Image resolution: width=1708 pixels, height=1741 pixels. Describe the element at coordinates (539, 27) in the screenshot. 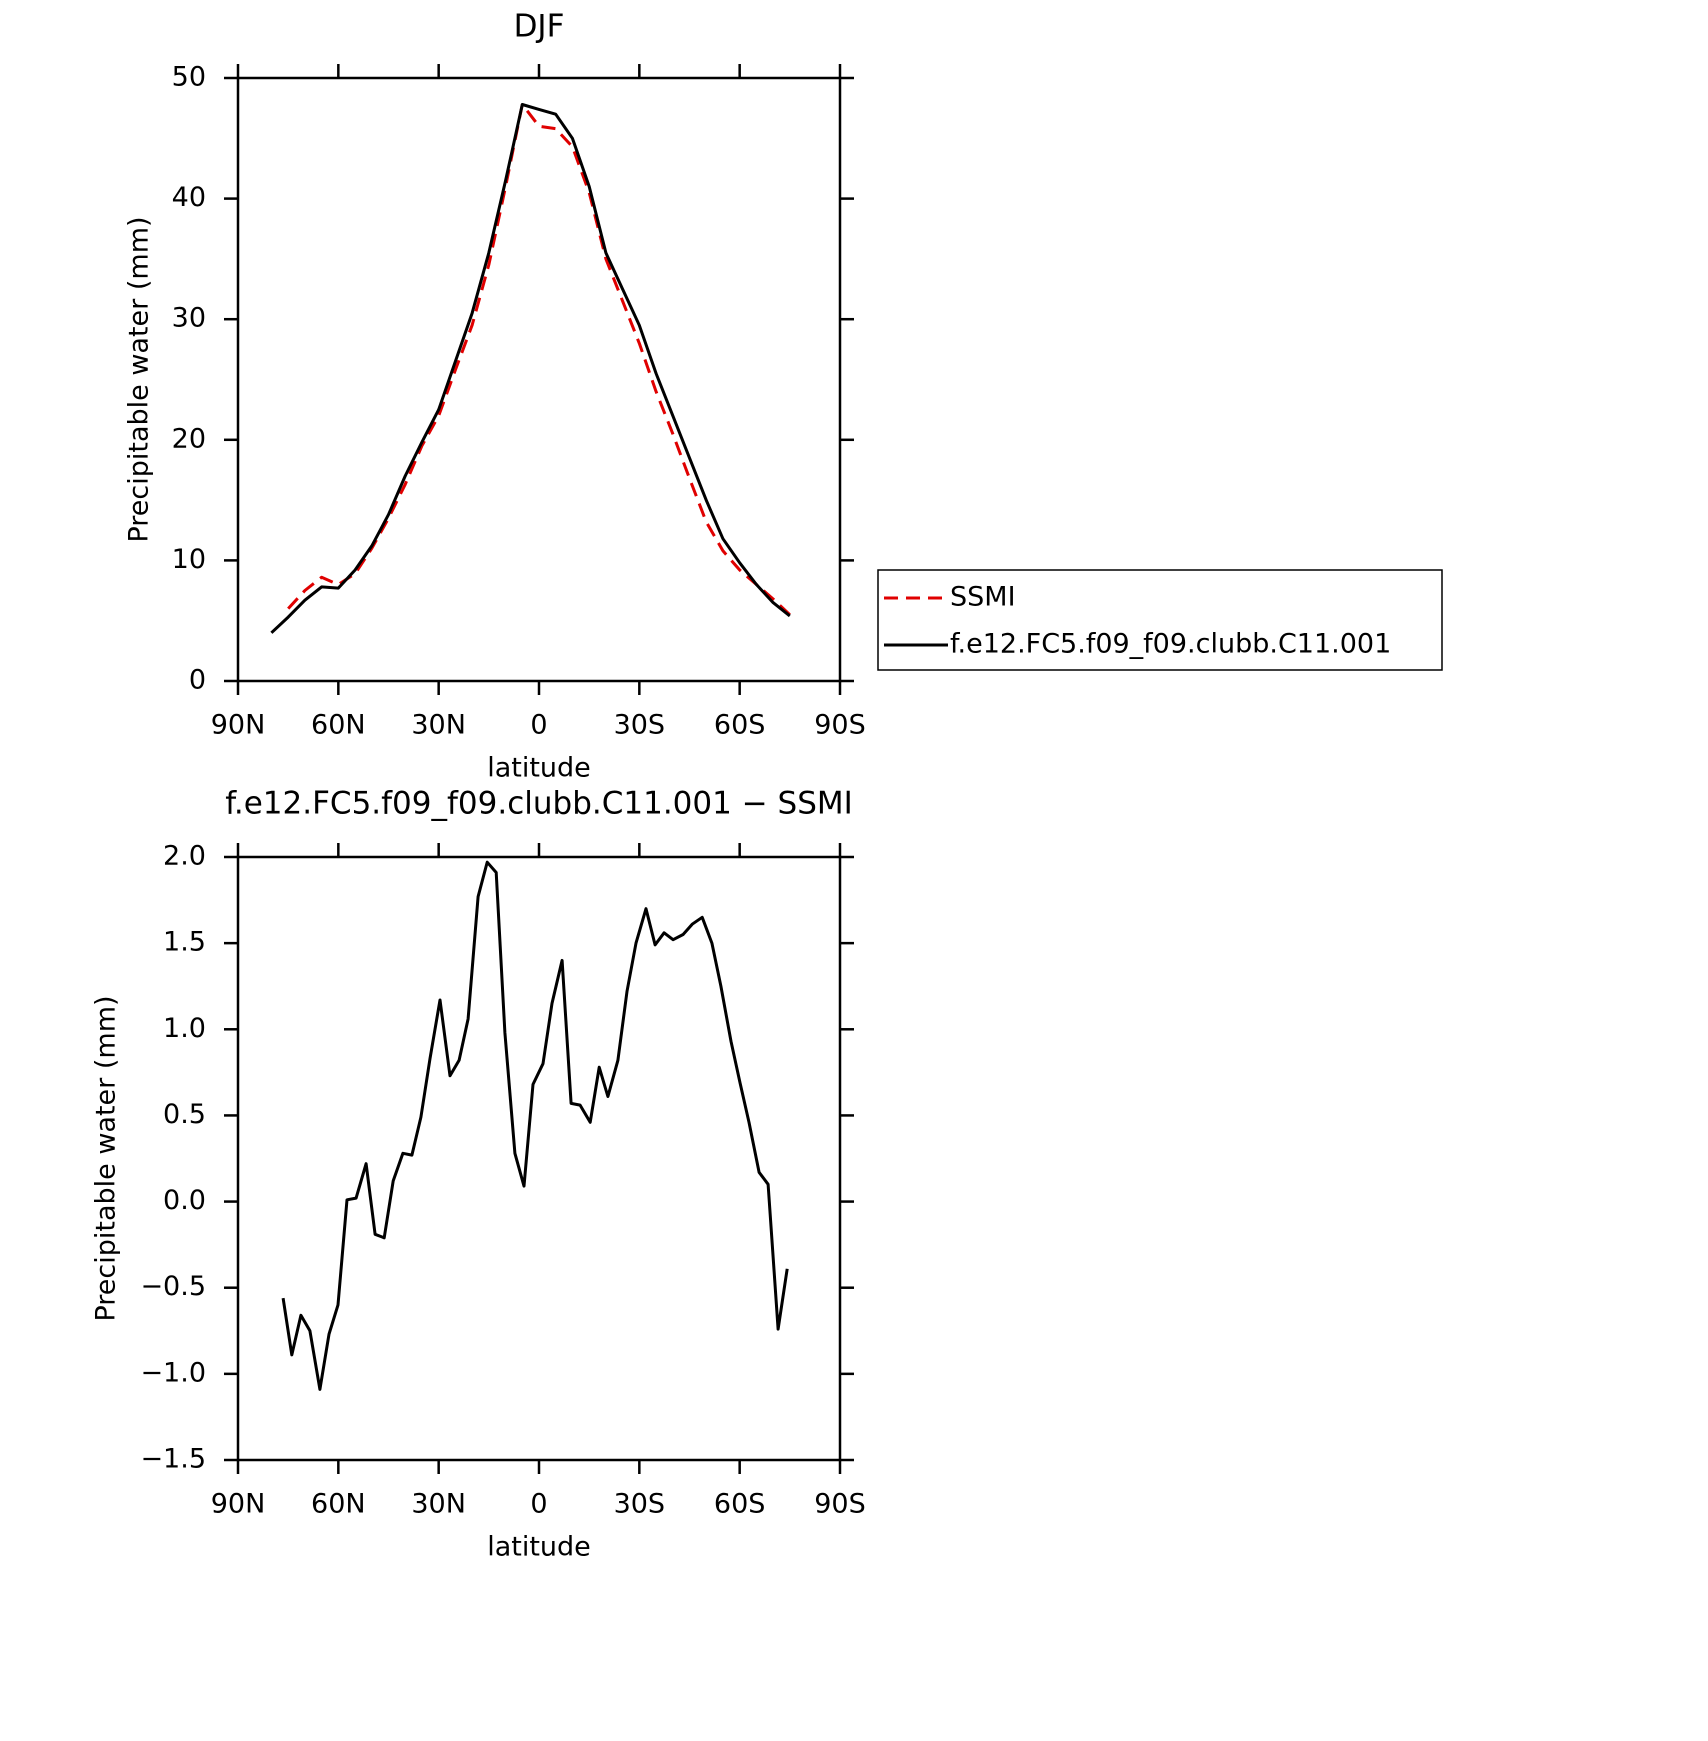

I see `chart-title: DJF` at that location.